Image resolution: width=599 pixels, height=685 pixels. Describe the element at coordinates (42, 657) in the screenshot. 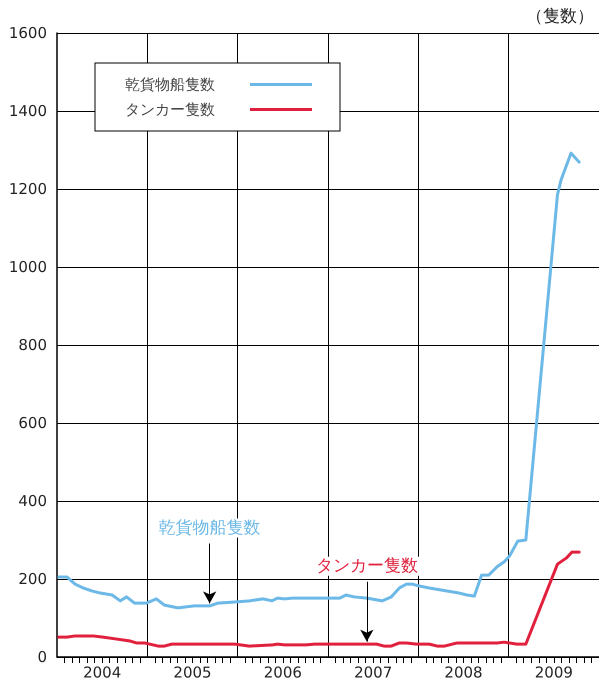

I see `y-tick-label: 0` at that location.